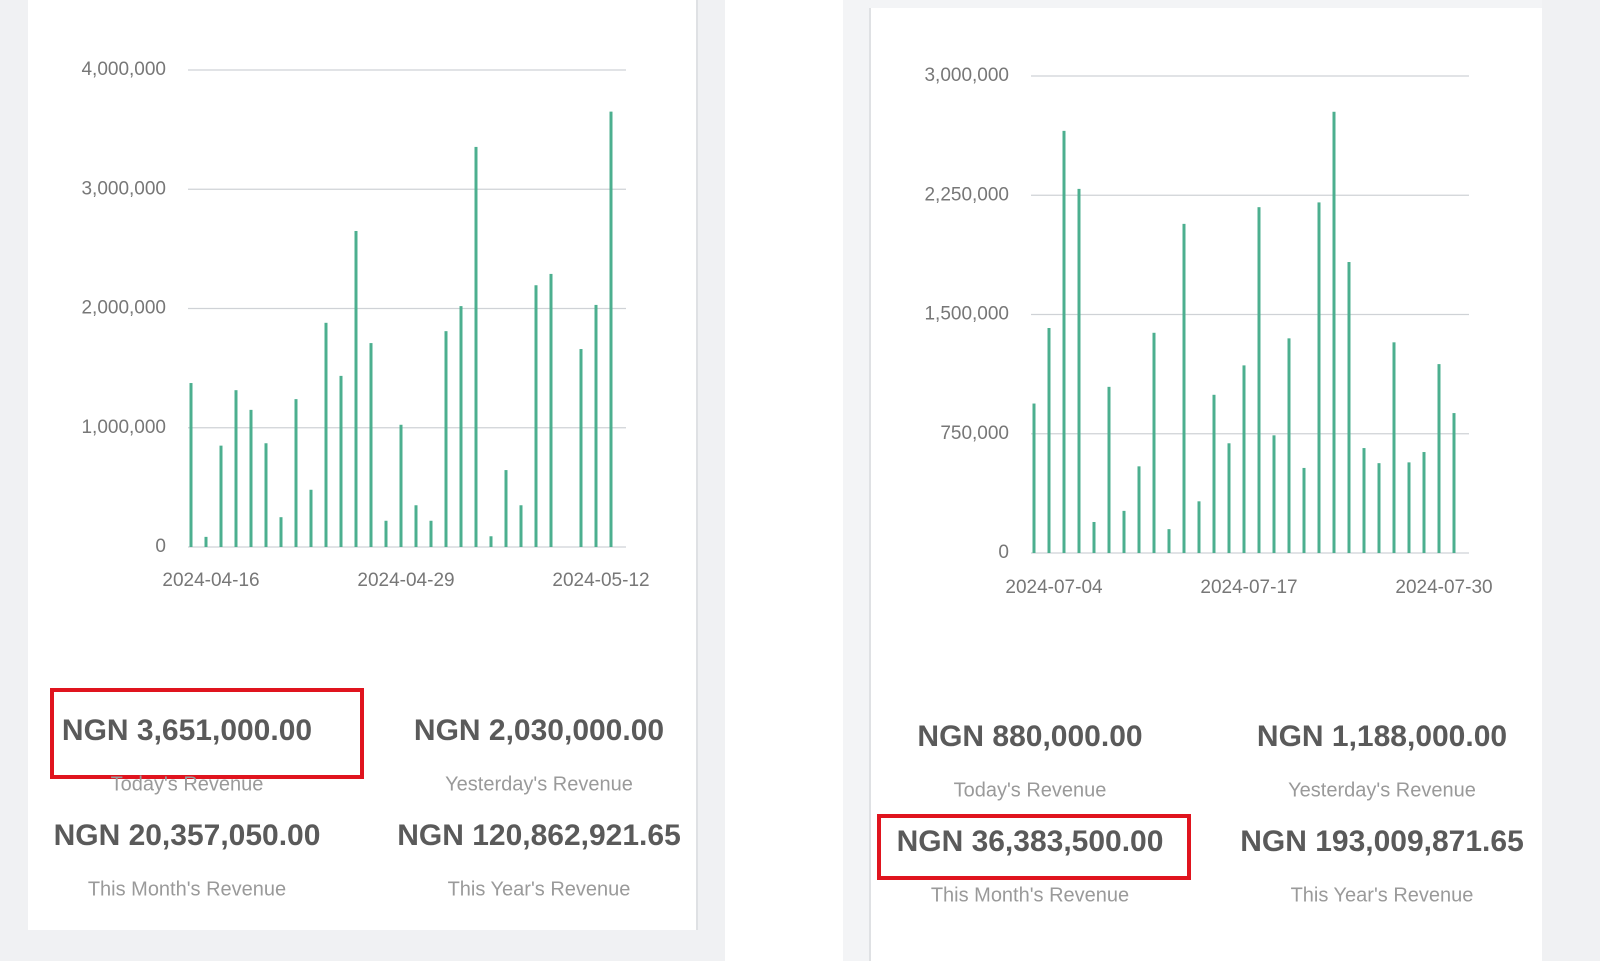 The width and height of the screenshot is (1600, 961). What do you see at coordinates (123, 427) in the screenshot?
I see `y-tick-label: 1,000,000` at bounding box center [123, 427].